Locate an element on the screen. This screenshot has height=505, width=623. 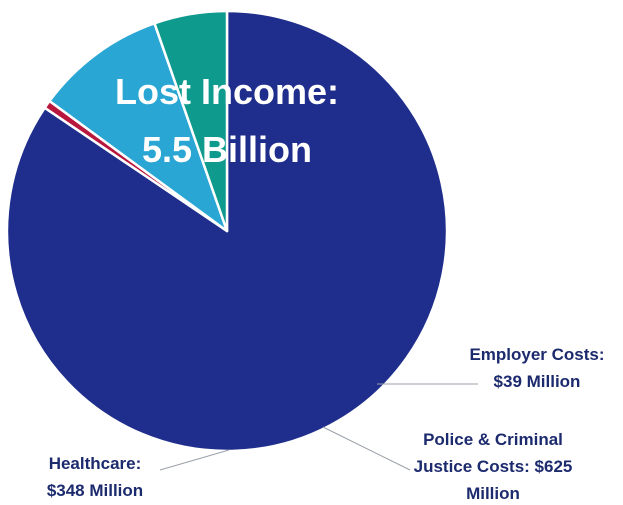
data-label-line: $39 Million is located at coordinates (537, 381).